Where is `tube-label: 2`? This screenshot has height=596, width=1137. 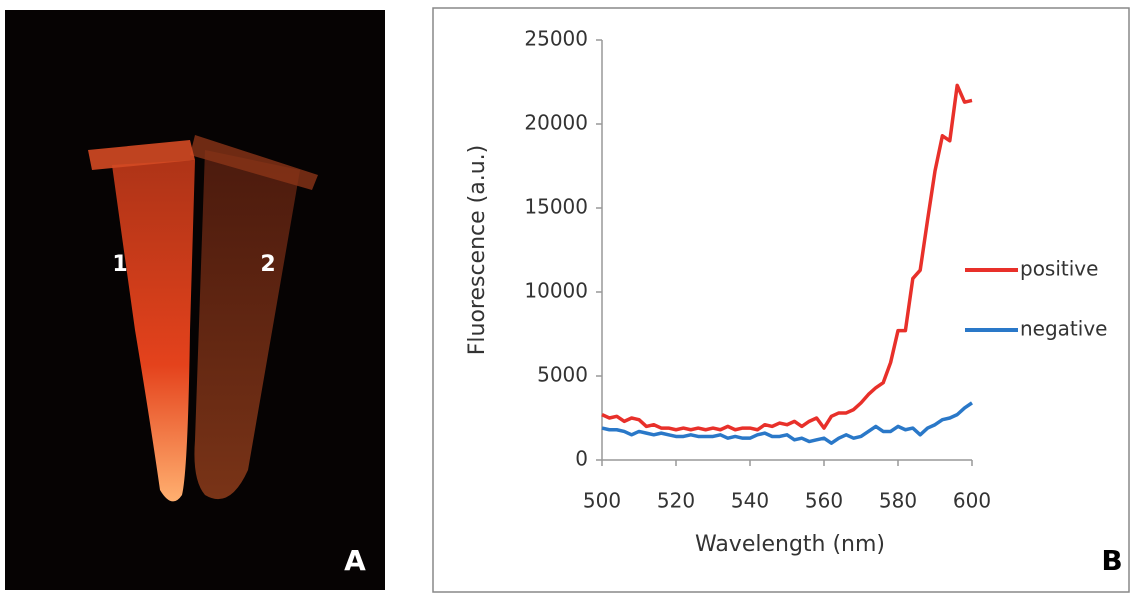 tube-label: 2 is located at coordinates (267, 264).